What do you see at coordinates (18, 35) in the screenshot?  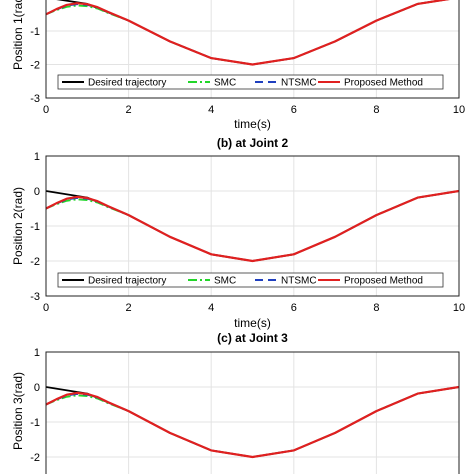 I see `y-axis-label: Position 1(rad)` at bounding box center [18, 35].